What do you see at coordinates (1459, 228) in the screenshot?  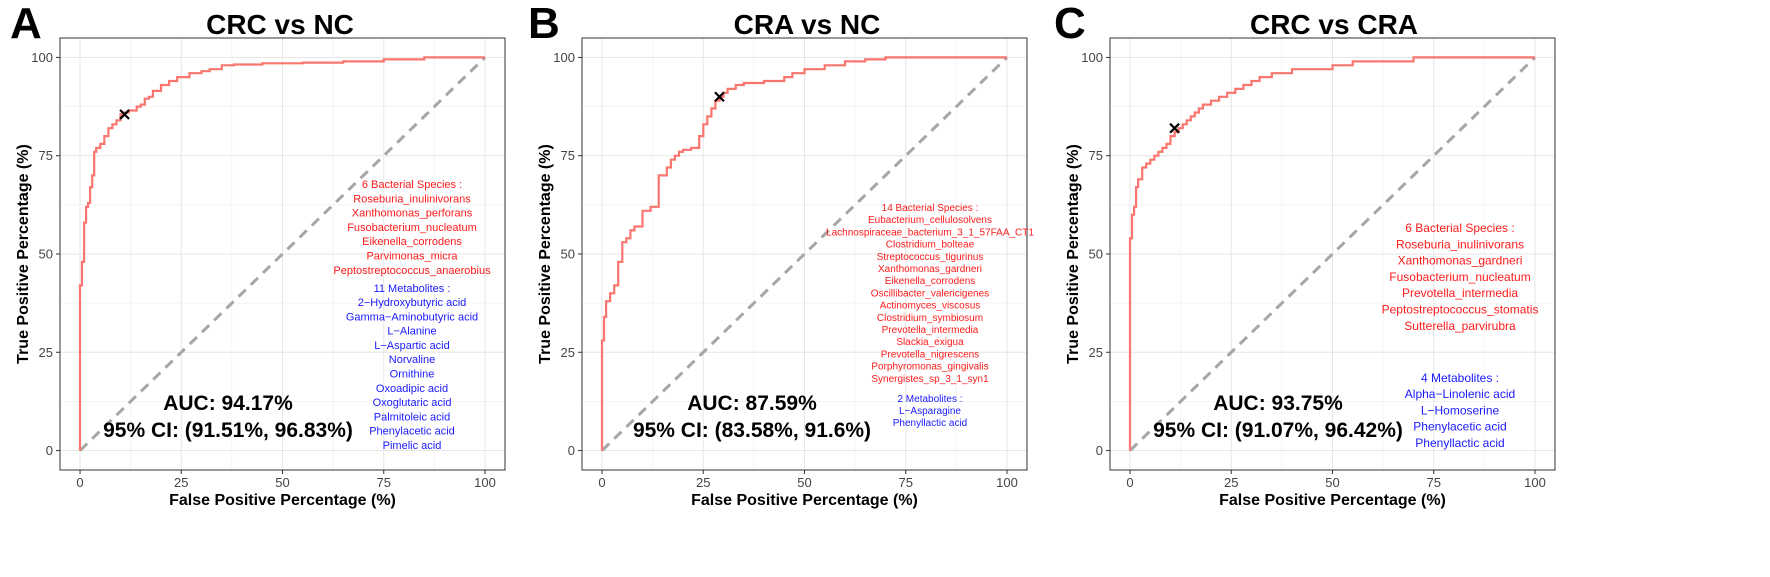 I see `species-header: 6 Bacterial Species :` at bounding box center [1459, 228].